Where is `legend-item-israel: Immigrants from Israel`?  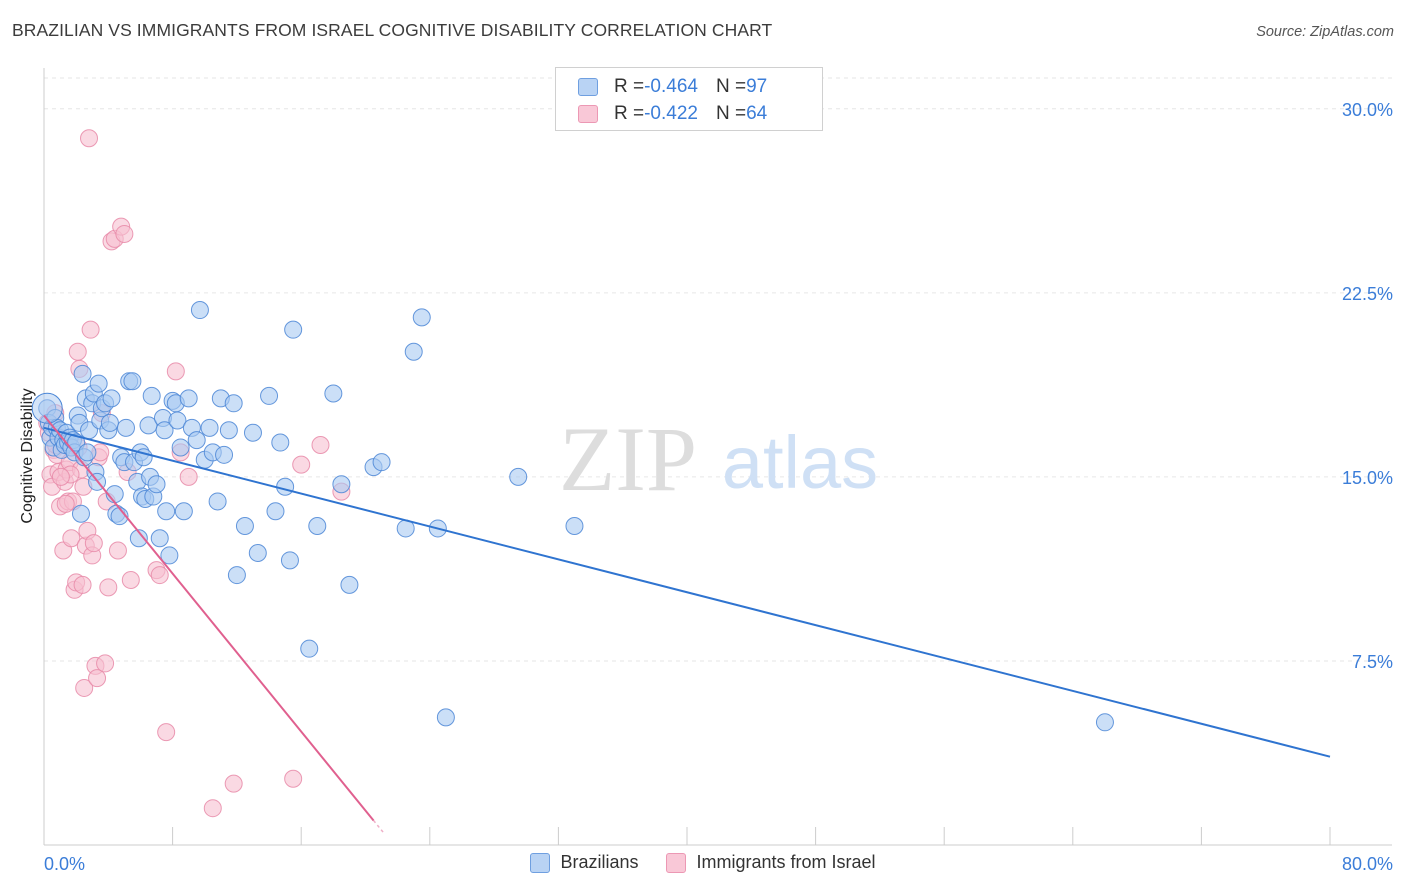
legend-item-israel: Immigrants from Israel is located at coordinates (771, 862).